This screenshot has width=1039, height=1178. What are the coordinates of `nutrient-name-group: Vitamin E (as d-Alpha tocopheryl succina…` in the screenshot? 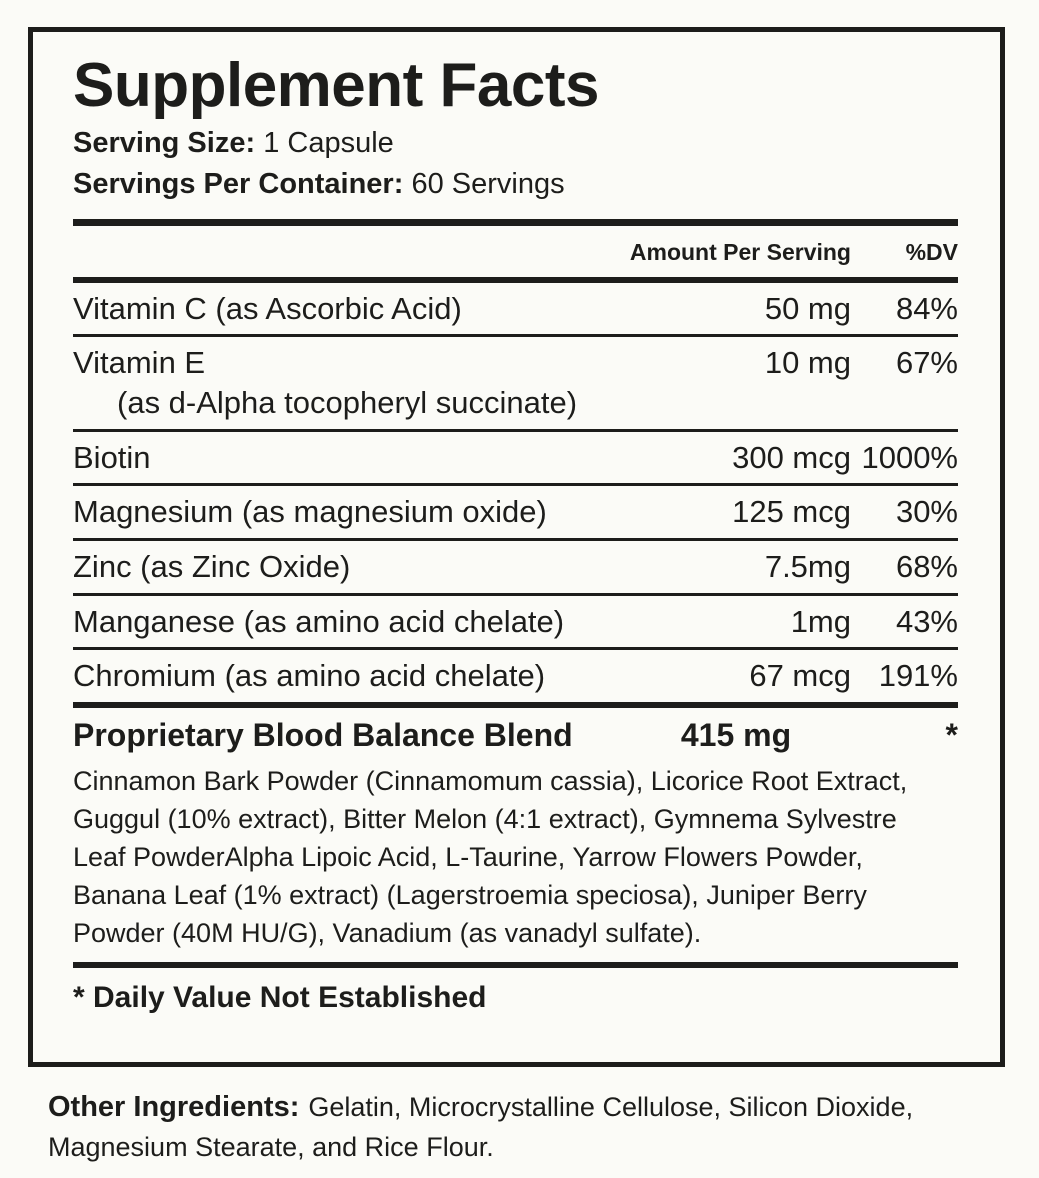 It's located at (347, 382).